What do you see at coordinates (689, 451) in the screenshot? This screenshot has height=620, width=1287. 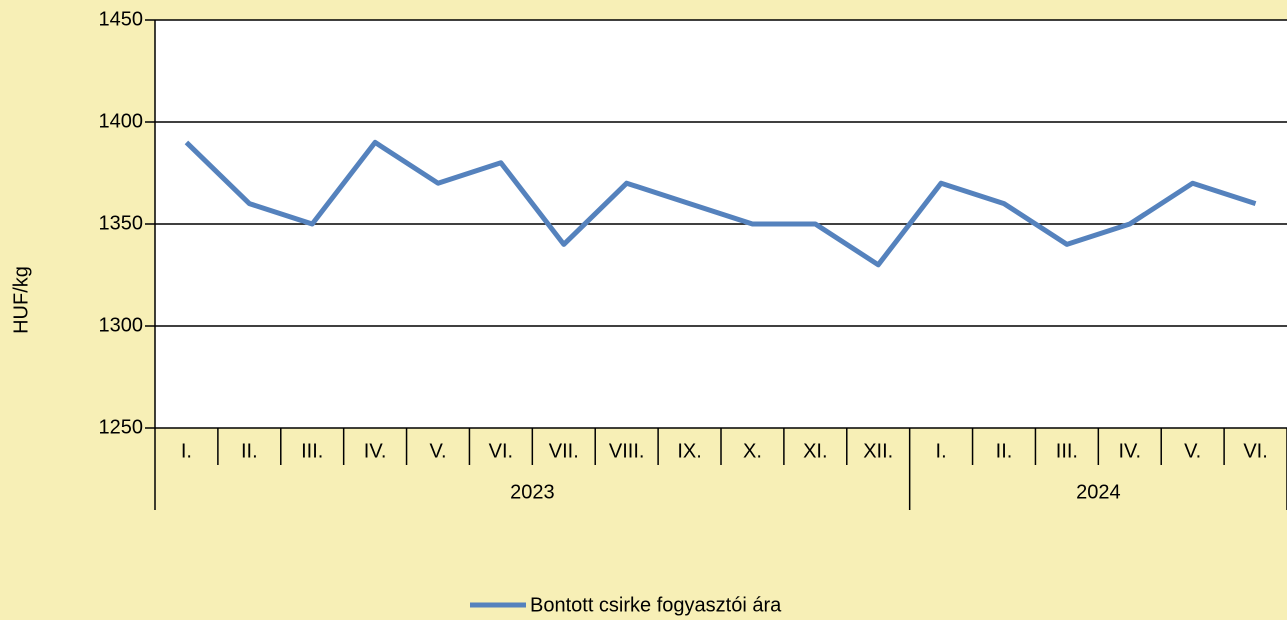 I see `x-tick-label: IX.` at bounding box center [689, 451].